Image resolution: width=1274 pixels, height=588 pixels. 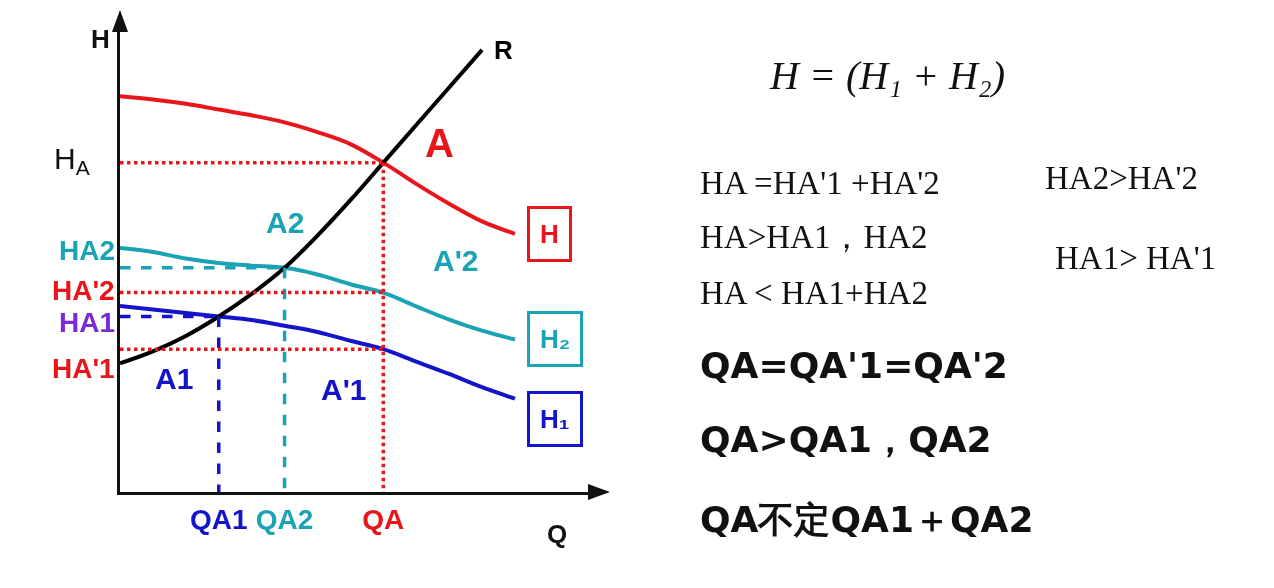 I want to click on x-tick-label: QA, so click(x=383, y=519).